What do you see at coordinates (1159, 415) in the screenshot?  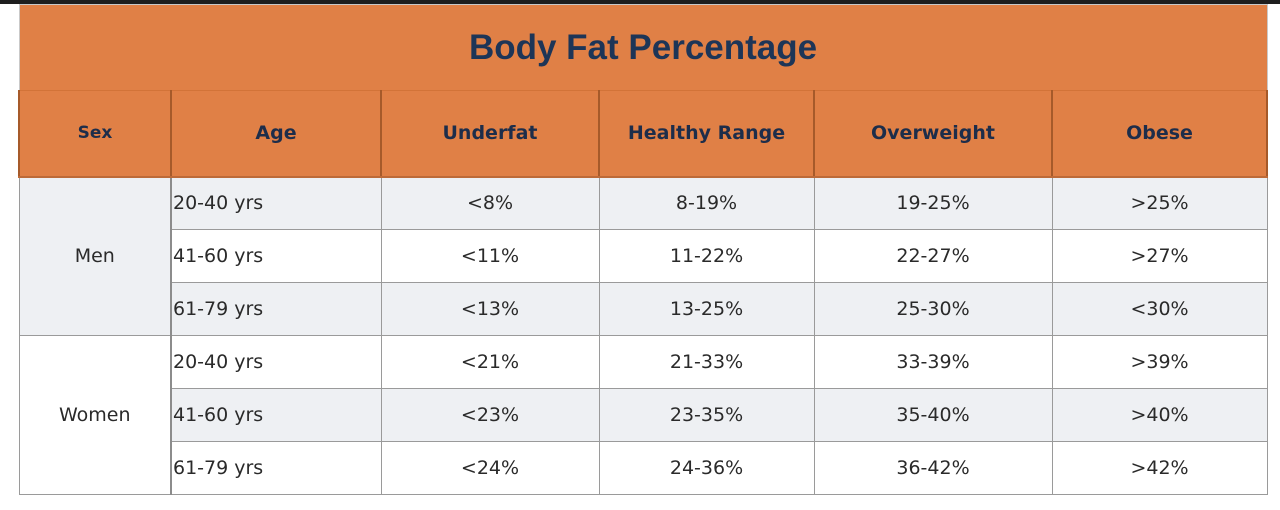 I see `obese-cell: >40%` at bounding box center [1159, 415].